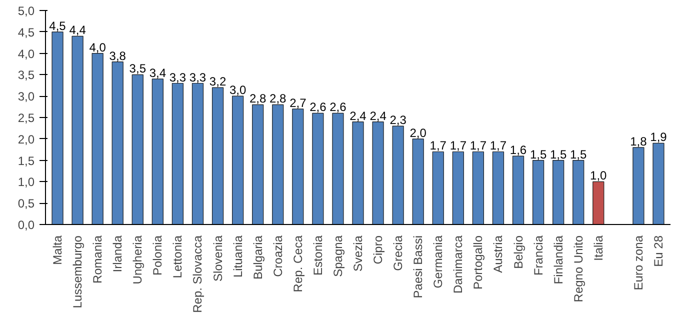 This screenshot has width=700, height=320. What do you see at coordinates (358, 253) in the screenshot?
I see `x-tick-label: Svezia` at bounding box center [358, 253].